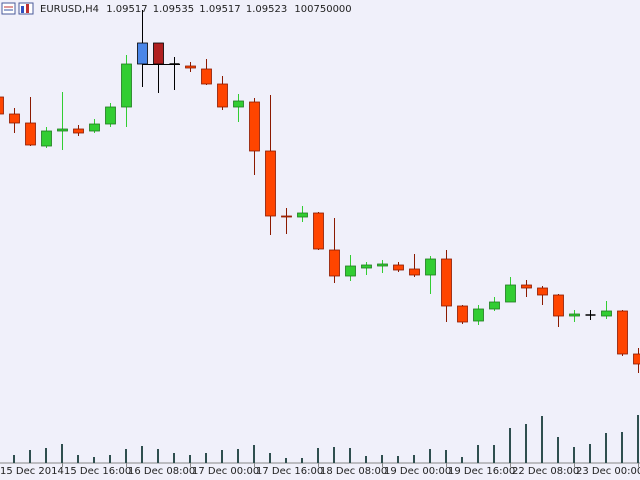  Describe the element at coordinates (32, 471) in the screenshot. I see `x-tick-label: 15 Dec 2014` at that location.